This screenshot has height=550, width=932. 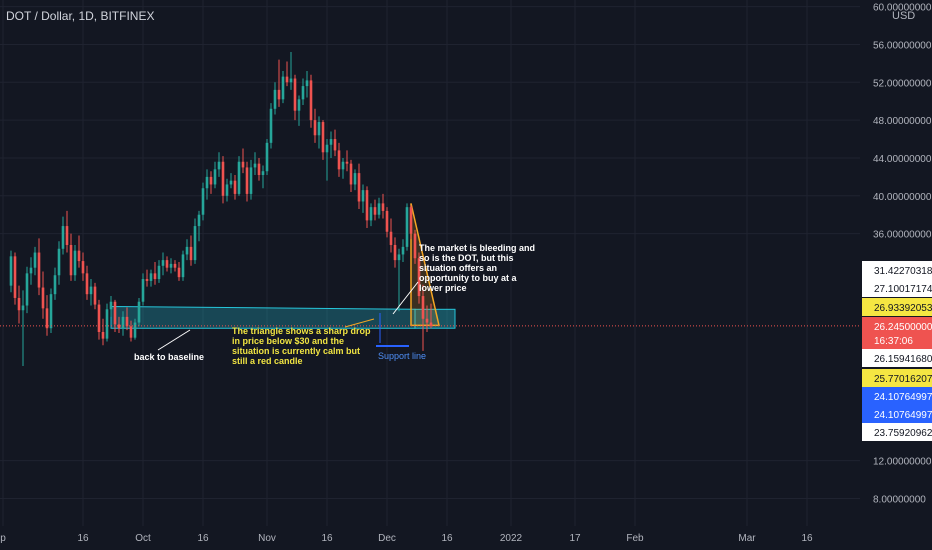 What do you see at coordinates (143, 538) in the screenshot?
I see `time-tick-label: Oct` at bounding box center [143, 538].